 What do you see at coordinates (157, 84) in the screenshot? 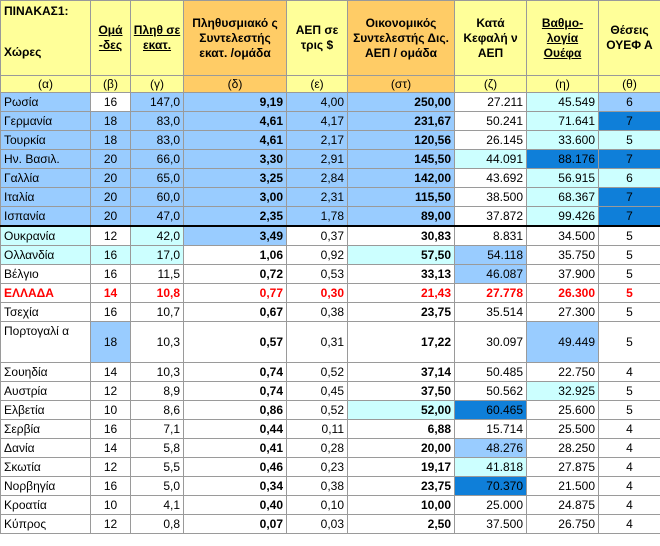
I see `sub-c: (γ)` at bounding box center [157, 84].